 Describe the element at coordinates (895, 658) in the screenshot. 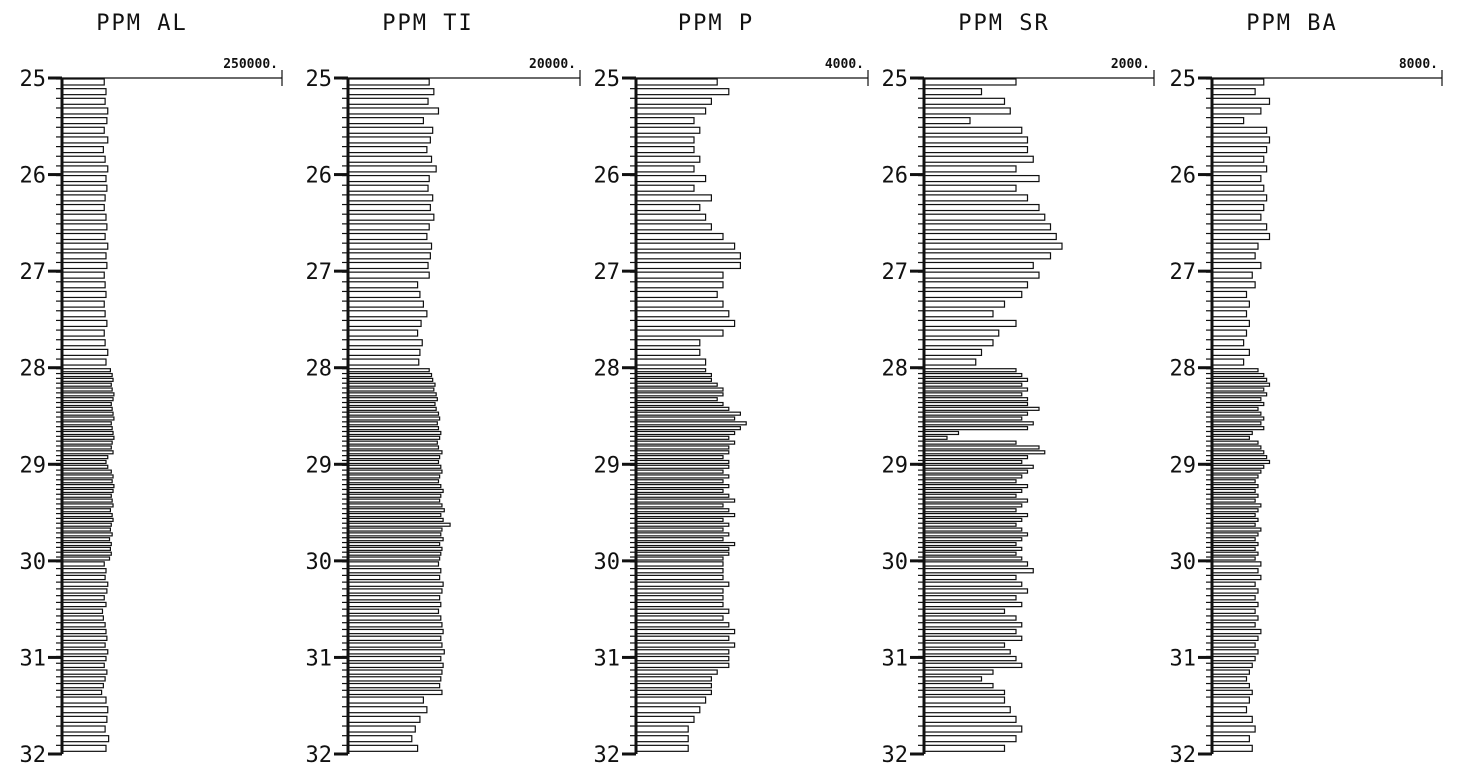

I see `tick-label: 31` at that location.